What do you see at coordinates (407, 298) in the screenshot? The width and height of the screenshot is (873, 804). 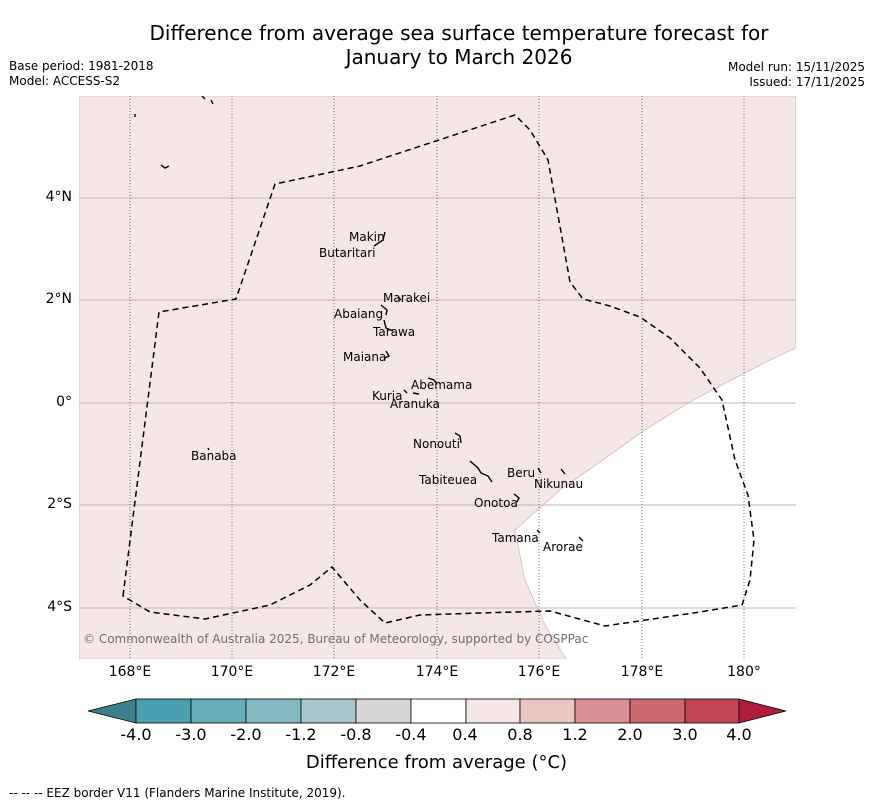 I see `island-label-marakei: Marakei` at bounding box center [407, 298].